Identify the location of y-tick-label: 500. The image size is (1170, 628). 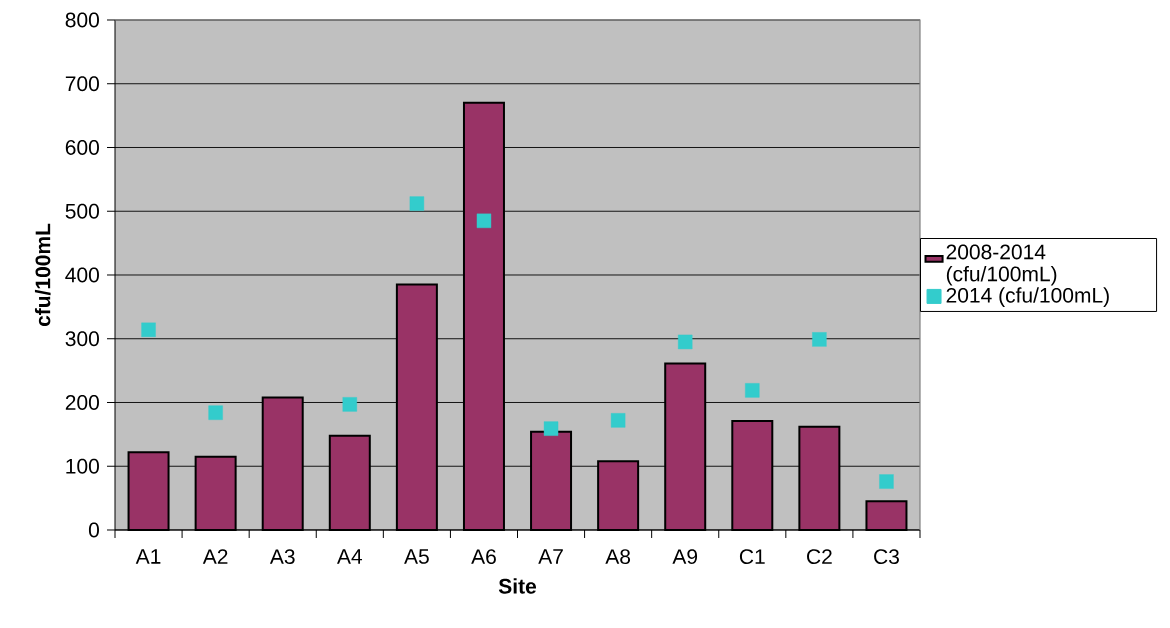
(82, 211).